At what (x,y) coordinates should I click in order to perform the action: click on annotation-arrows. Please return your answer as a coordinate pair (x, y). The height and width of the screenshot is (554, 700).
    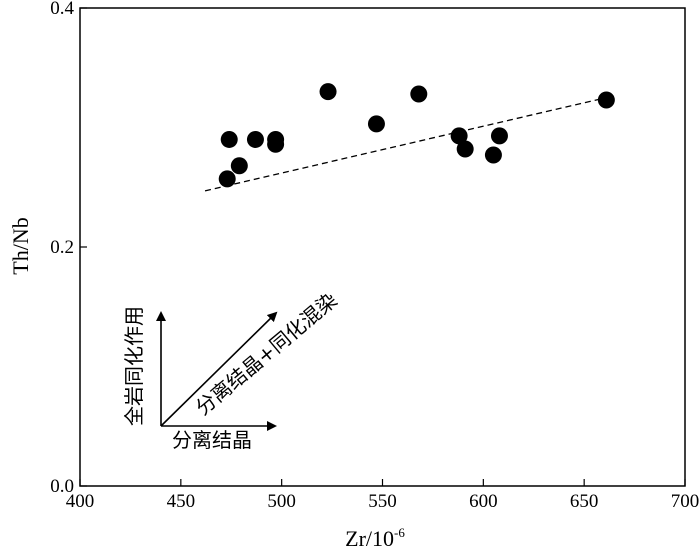
    Looking at the image, I should click on (217, 371).